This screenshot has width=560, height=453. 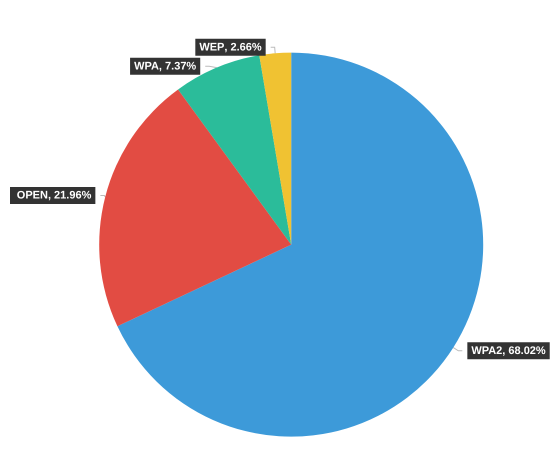 I want to click on slice-label: WPA2, so click(x=486, y=350).